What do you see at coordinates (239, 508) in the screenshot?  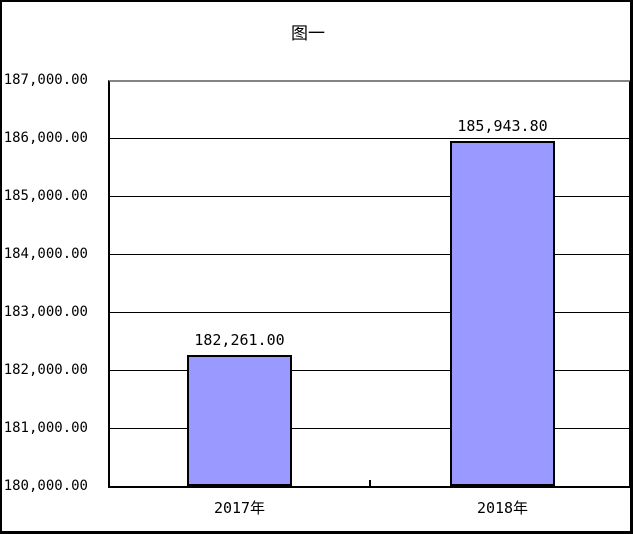 I see `x-axis-category-label: 2017年` at bounding box center [239, 508].